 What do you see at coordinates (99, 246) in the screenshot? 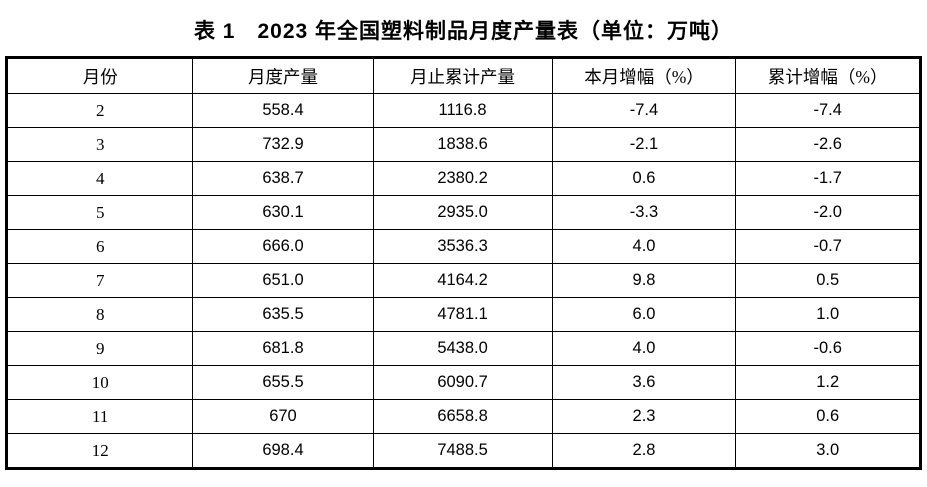
I see `month-cell: 6` at bounding box center [99, 246].